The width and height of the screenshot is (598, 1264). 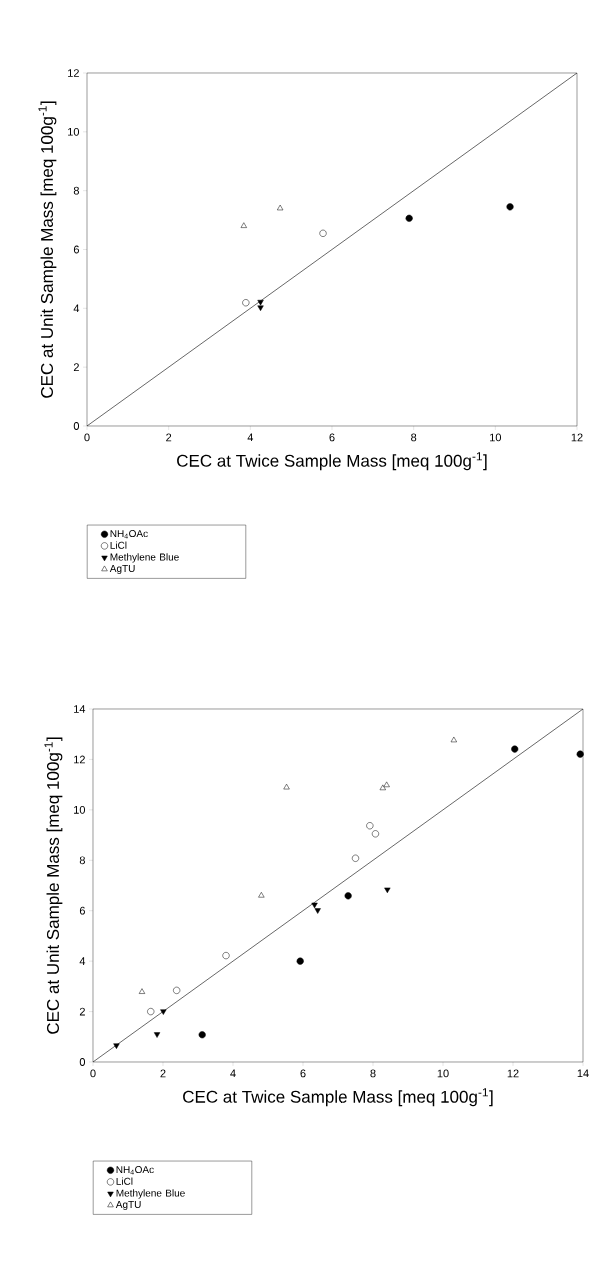 What do you see at coordinates (80, 709) in the screenshot?
I see `y-tick-label: 14` at bounding box center [80, 709].